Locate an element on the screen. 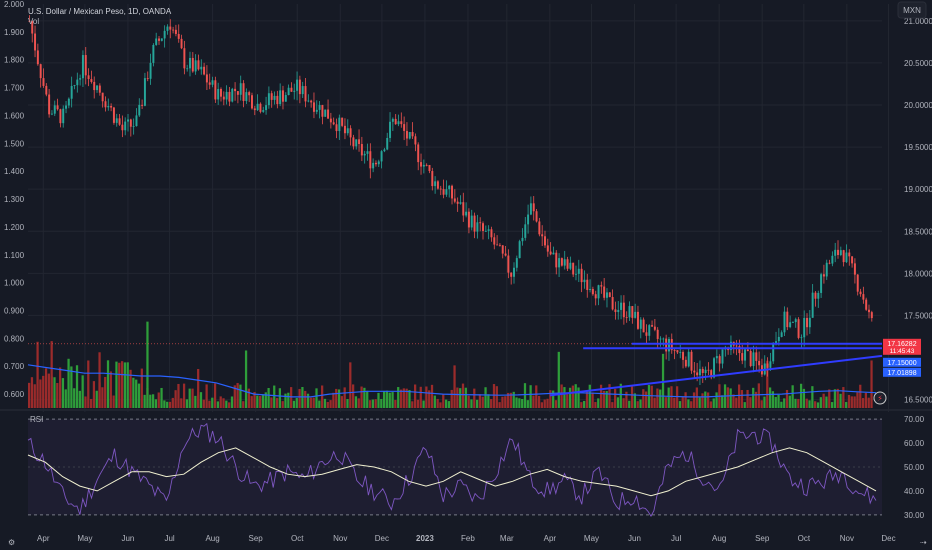 This screenshot has height=550, width=932. currency-badge: MXN is located at coordinates (912, 10).